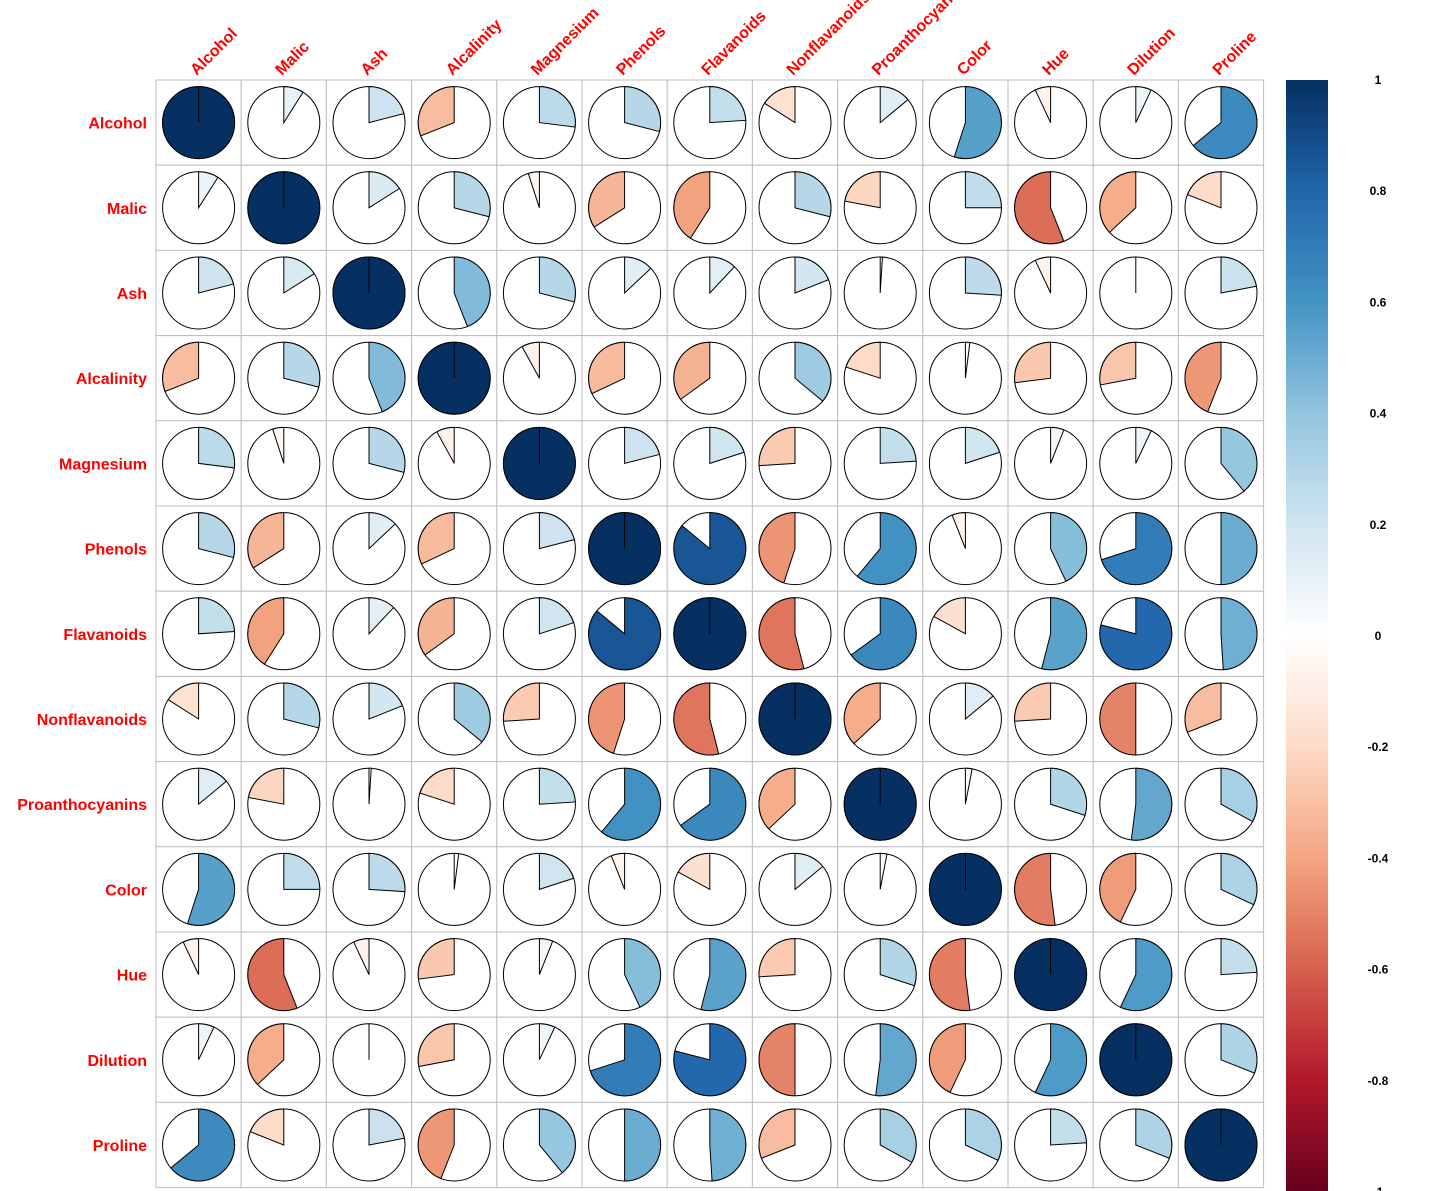 The image size is (1447, 1191). What do you see at coordinates (92, 720) in the screenshot?
I see `row-label: Nonflavanoids` at bounding box center [92, 720].